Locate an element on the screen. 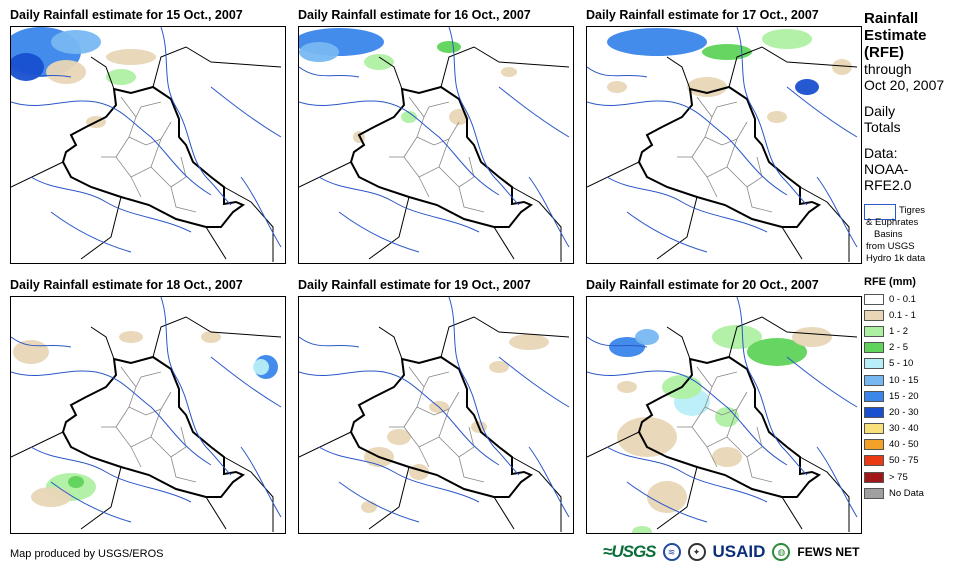 Image resolution: width=967 pixels, height=576 pixels. legend-item: 10 - 15 is located at coordinates (914, 380).